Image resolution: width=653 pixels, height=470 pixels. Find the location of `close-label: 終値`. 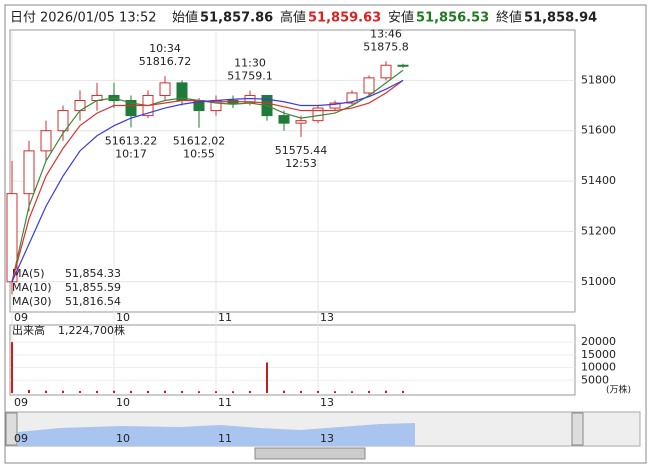

close-label: 終値 is located at coordinates (509, 18).